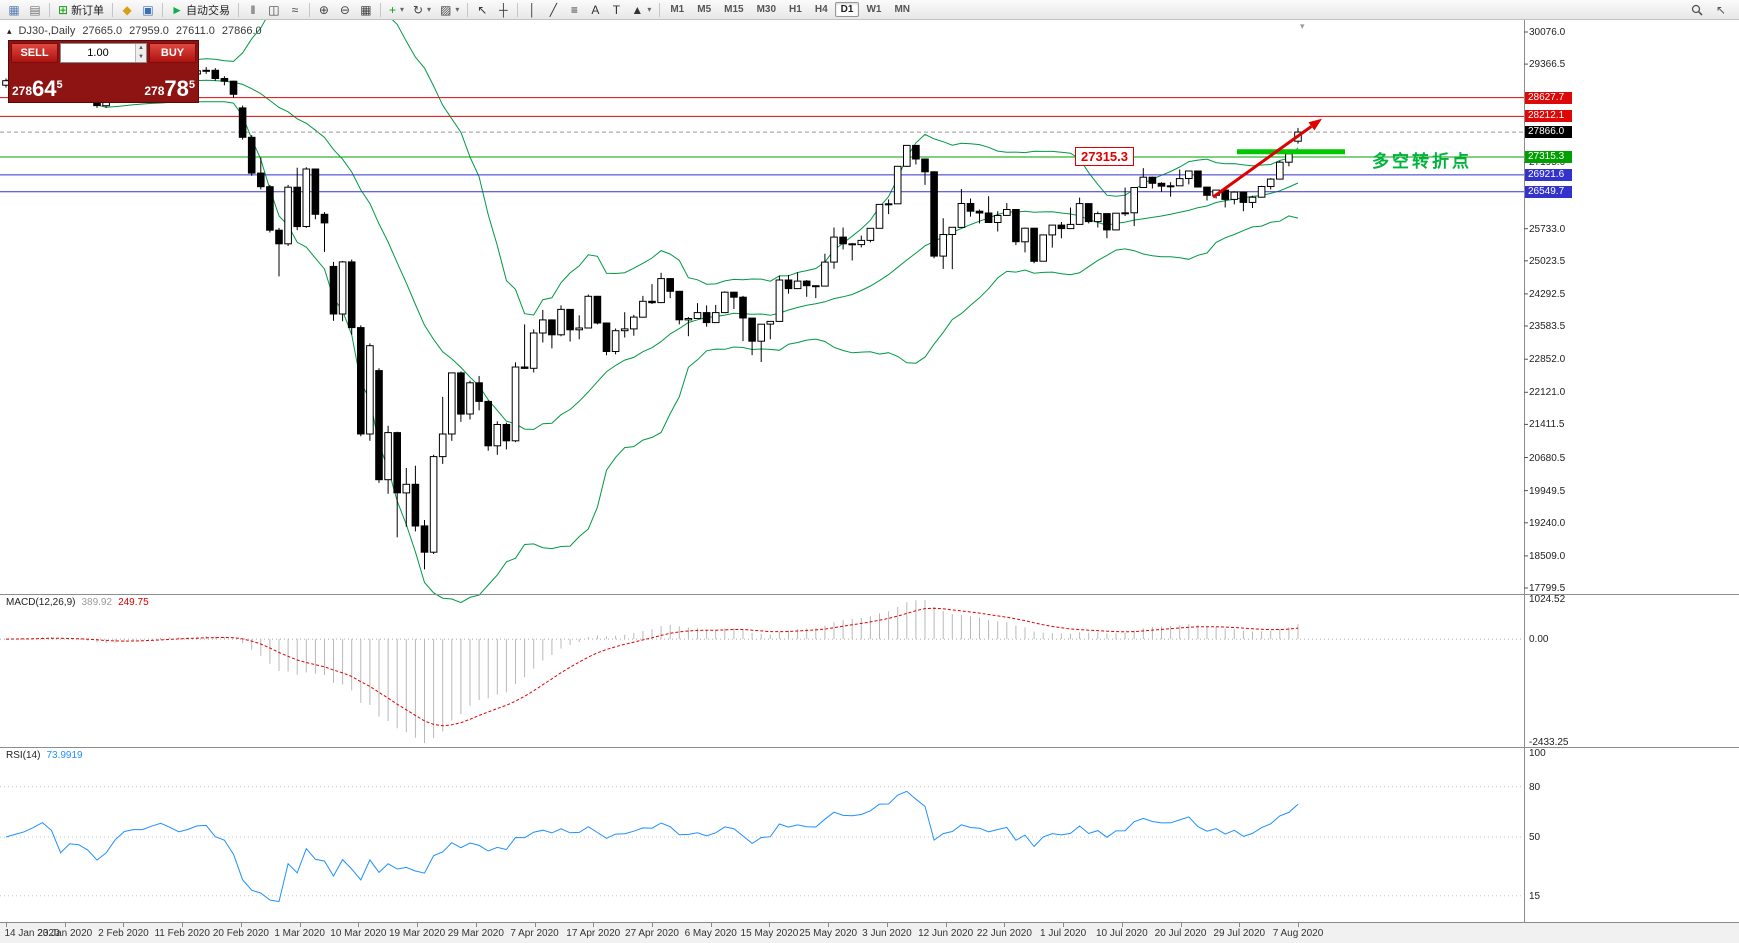 Image resolution: width=1739 pixels, height=943 pixels. I want to click on bar-chart-button: ‖, so click(253, 10).